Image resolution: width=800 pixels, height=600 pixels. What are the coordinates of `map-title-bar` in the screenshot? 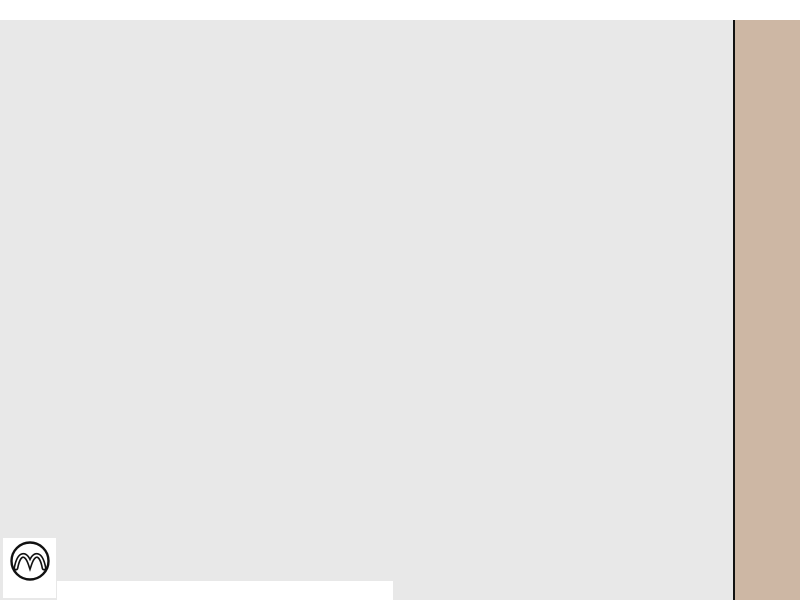 It's located at (400, 10).